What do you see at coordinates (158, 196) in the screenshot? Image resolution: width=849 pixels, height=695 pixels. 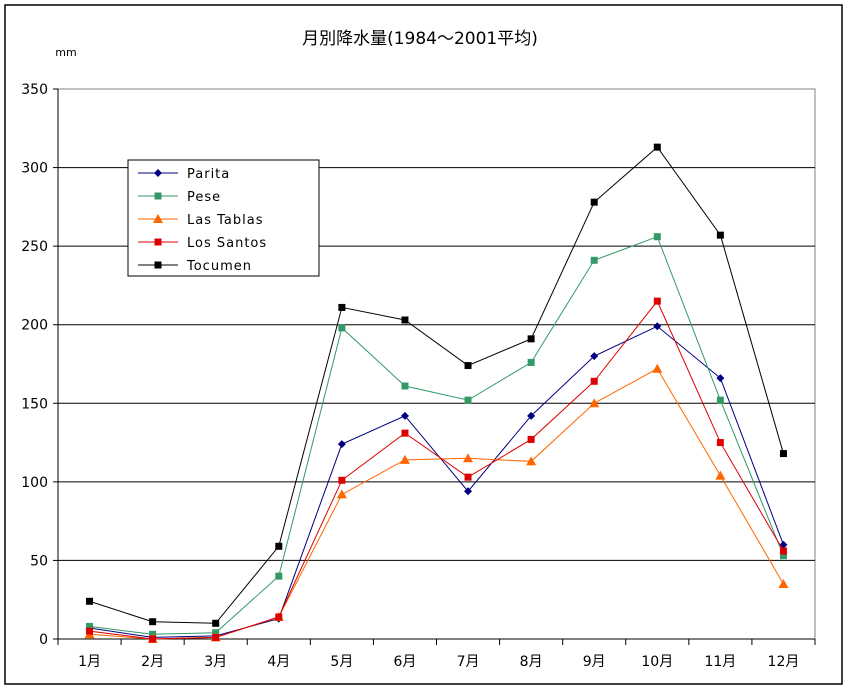 I see `legend-marker-pese` at bounding box center [158, 196].